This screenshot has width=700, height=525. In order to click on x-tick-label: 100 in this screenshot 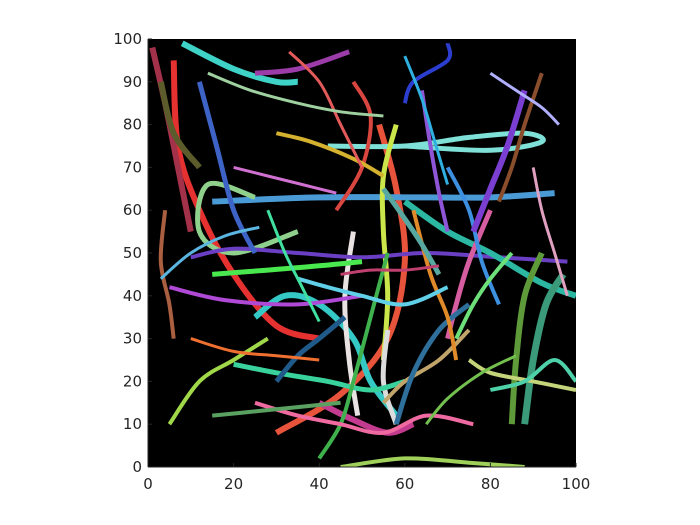, I will do `click(576, 484)`.